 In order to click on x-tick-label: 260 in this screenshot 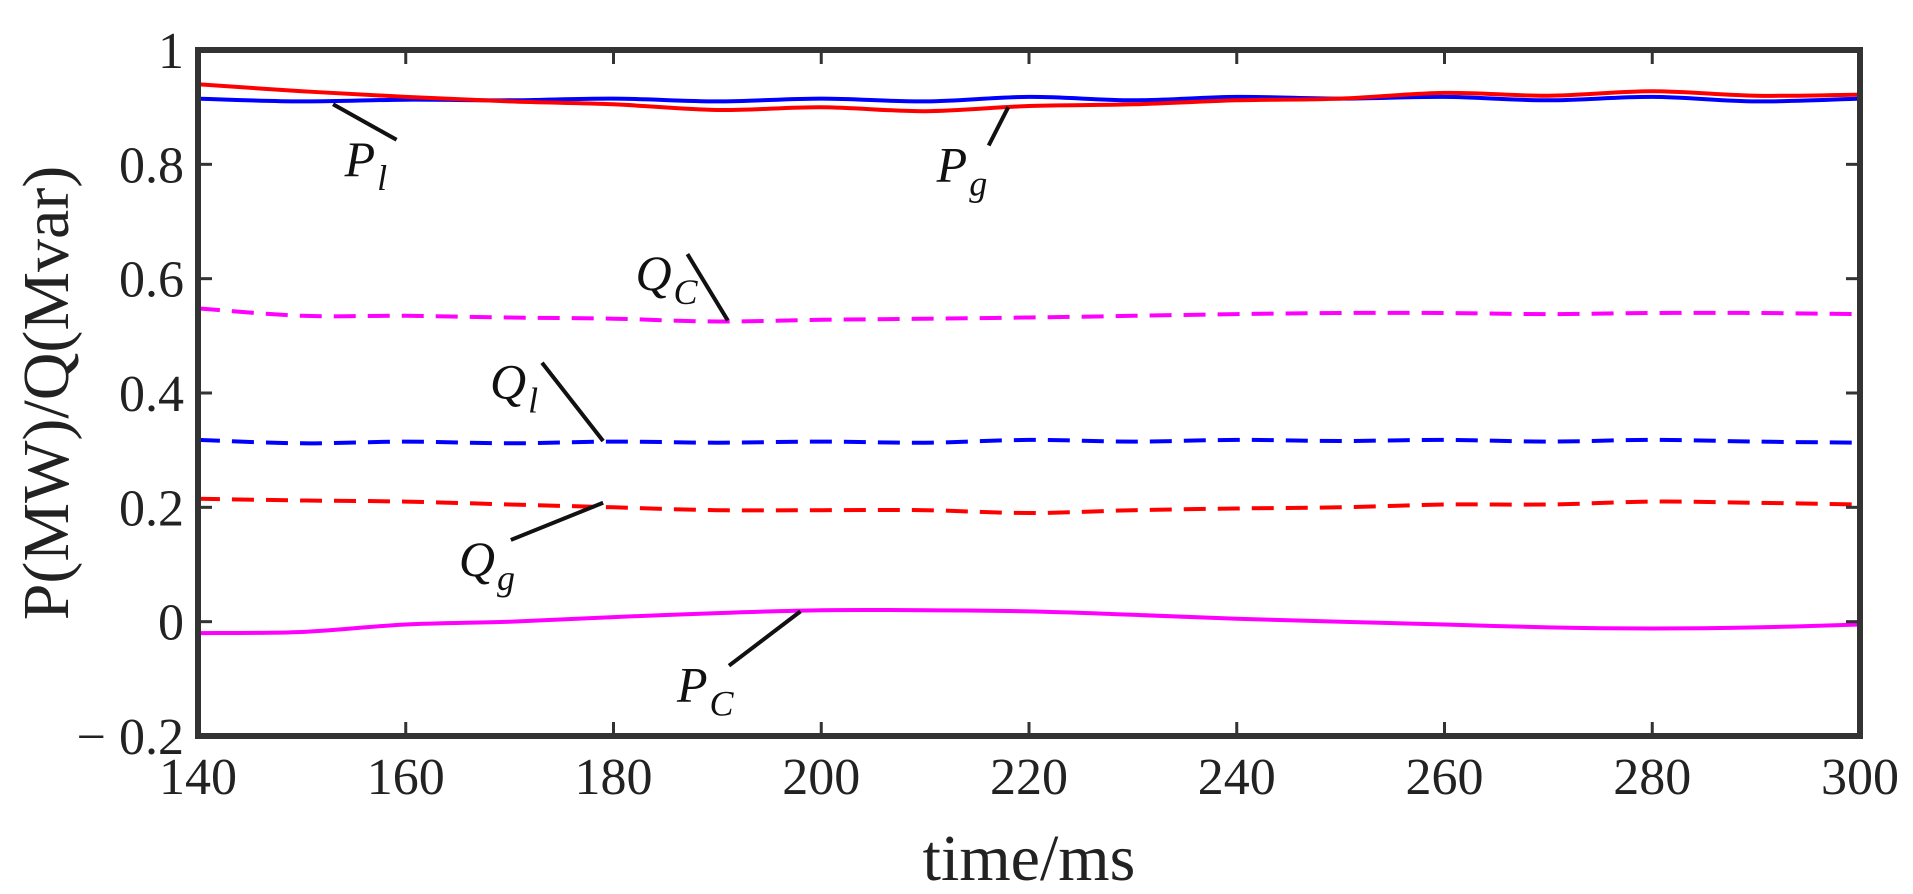, I will do `click(1445, 777)`.